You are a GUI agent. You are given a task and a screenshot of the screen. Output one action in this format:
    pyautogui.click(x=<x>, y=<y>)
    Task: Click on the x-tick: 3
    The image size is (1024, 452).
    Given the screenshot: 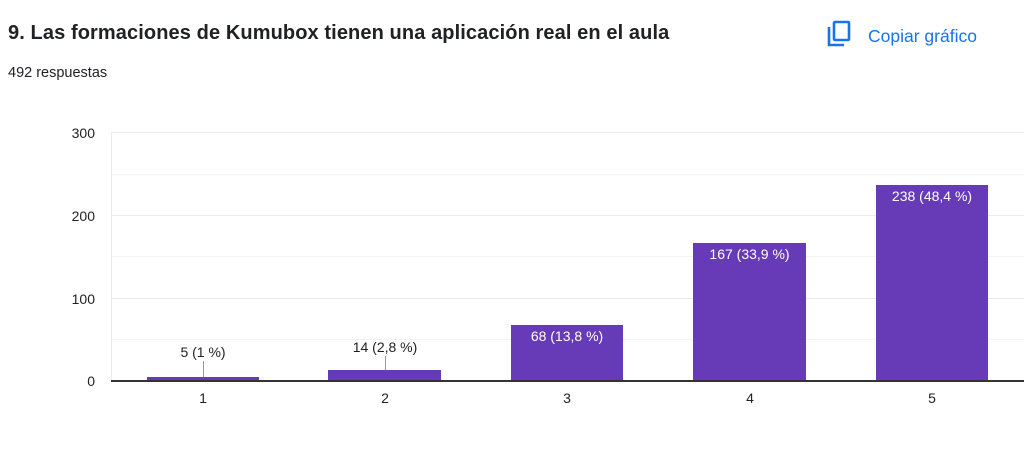 What is the action you would take?
    pyautogui.click(x=567, y=398)
    